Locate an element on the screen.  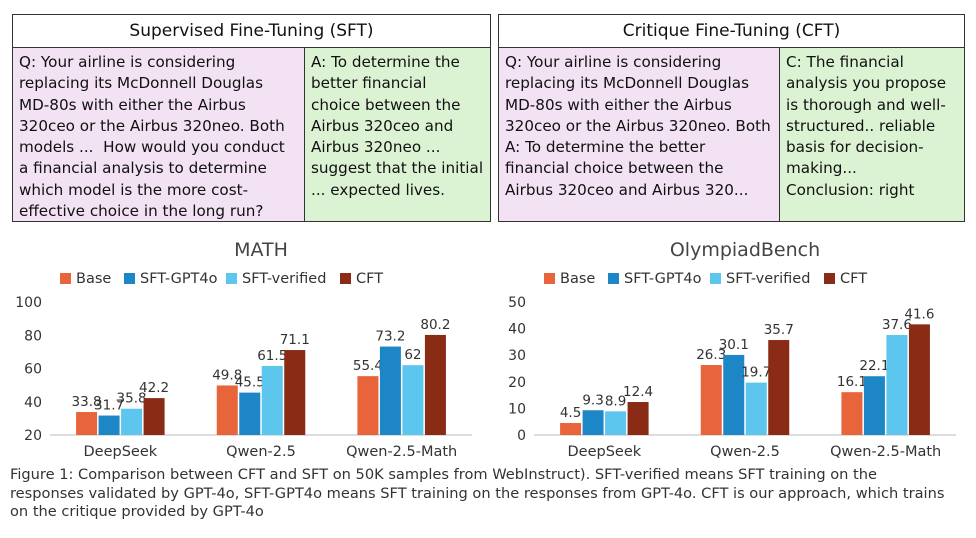
sft-question-line: models ... How would you conduct is located at coordinates (152, 147).